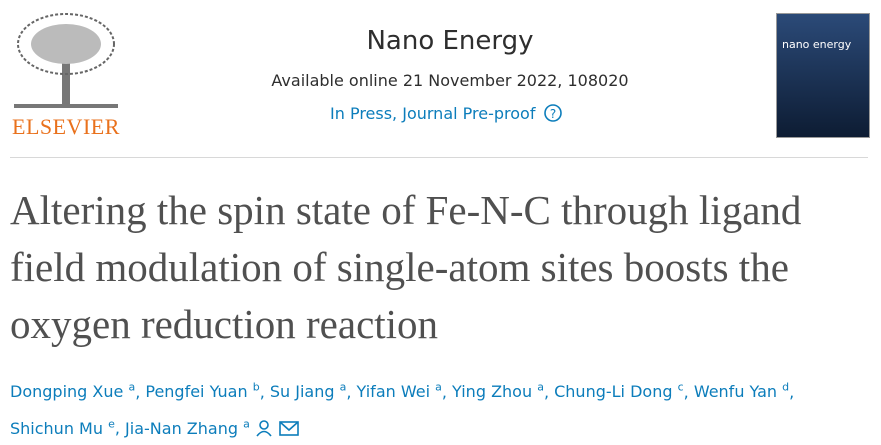  I want to click on author-name: Shichun Mu, so click(56, 428).